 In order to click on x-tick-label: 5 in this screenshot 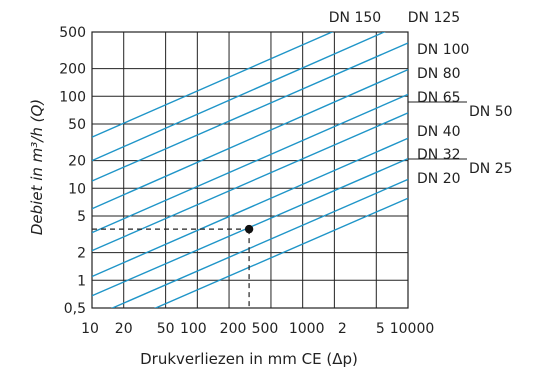, I will do `click(380, 329)`.